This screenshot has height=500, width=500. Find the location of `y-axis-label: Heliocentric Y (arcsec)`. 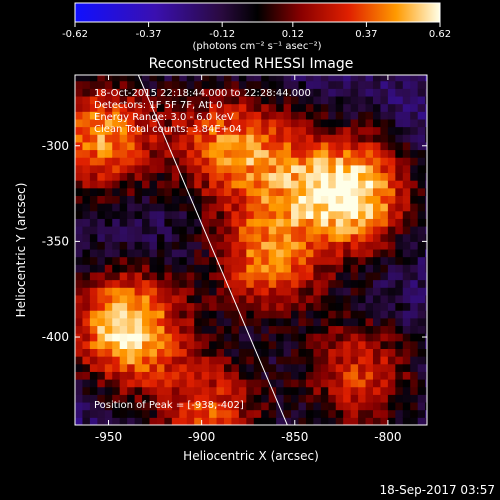

y-axis-label: Heliocentric Y (arcsec) is located at coordinates (21, 250).